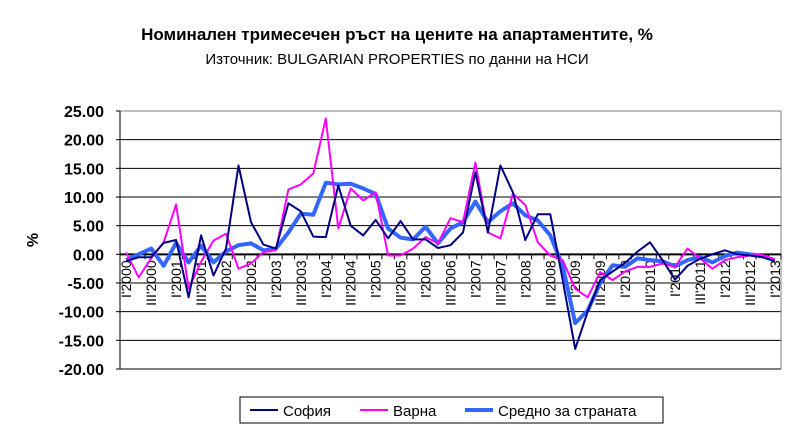 The image size is (794, 434). Describe the element at coordinates (567, 411) in the screenshot. I see `legend-label: Средно за страната` at that location.